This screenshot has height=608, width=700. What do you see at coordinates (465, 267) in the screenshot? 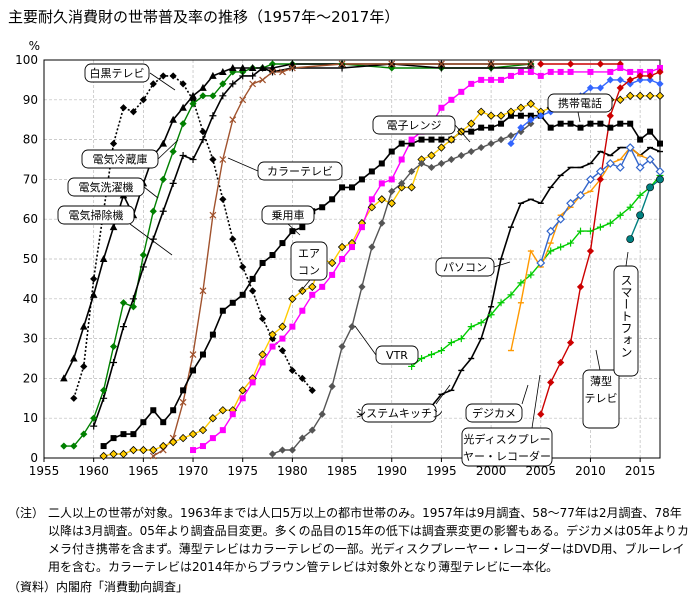
I see `callout-label: パソコン` at bounding box center [465, 267].